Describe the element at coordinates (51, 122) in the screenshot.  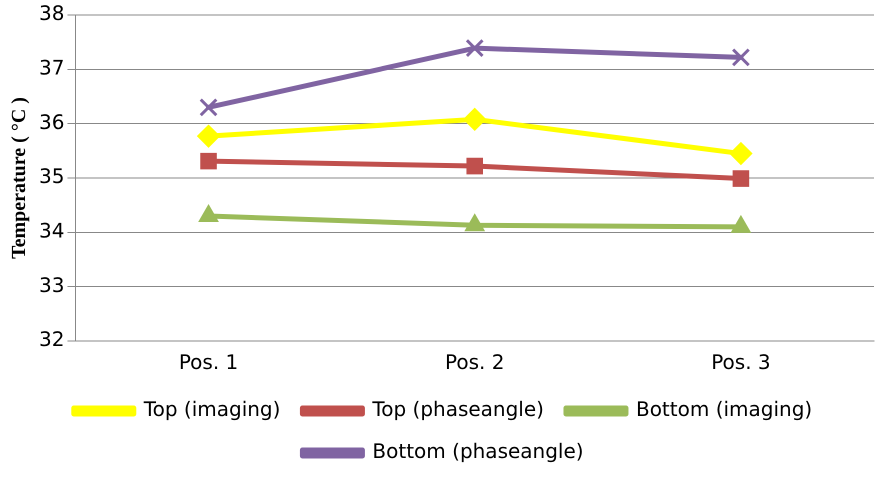
I see `y-tick-label: 36` at that location.